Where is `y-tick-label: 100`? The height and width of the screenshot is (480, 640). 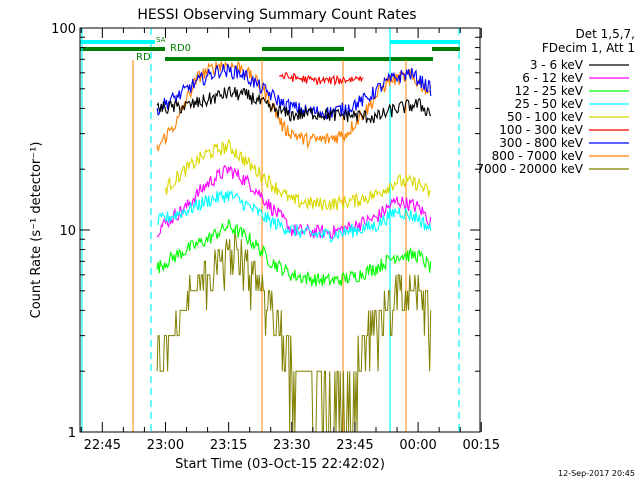 y-tick-label: 100 is located at coordinates (63, 29).